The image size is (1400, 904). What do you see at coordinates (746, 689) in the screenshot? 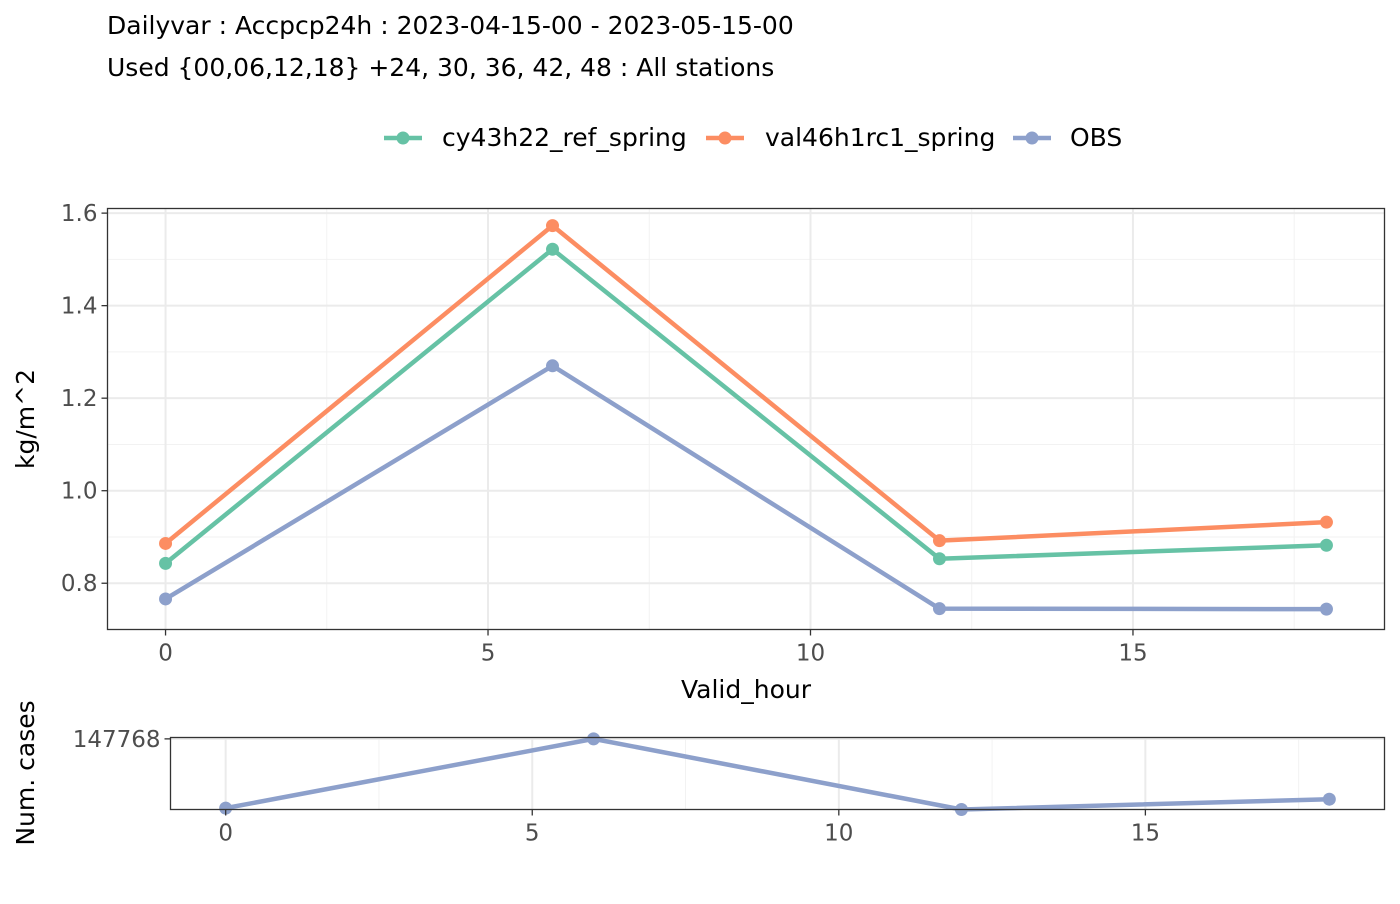
I see `x-axis-title: Valid_hour` at bounding box center [746, 689].